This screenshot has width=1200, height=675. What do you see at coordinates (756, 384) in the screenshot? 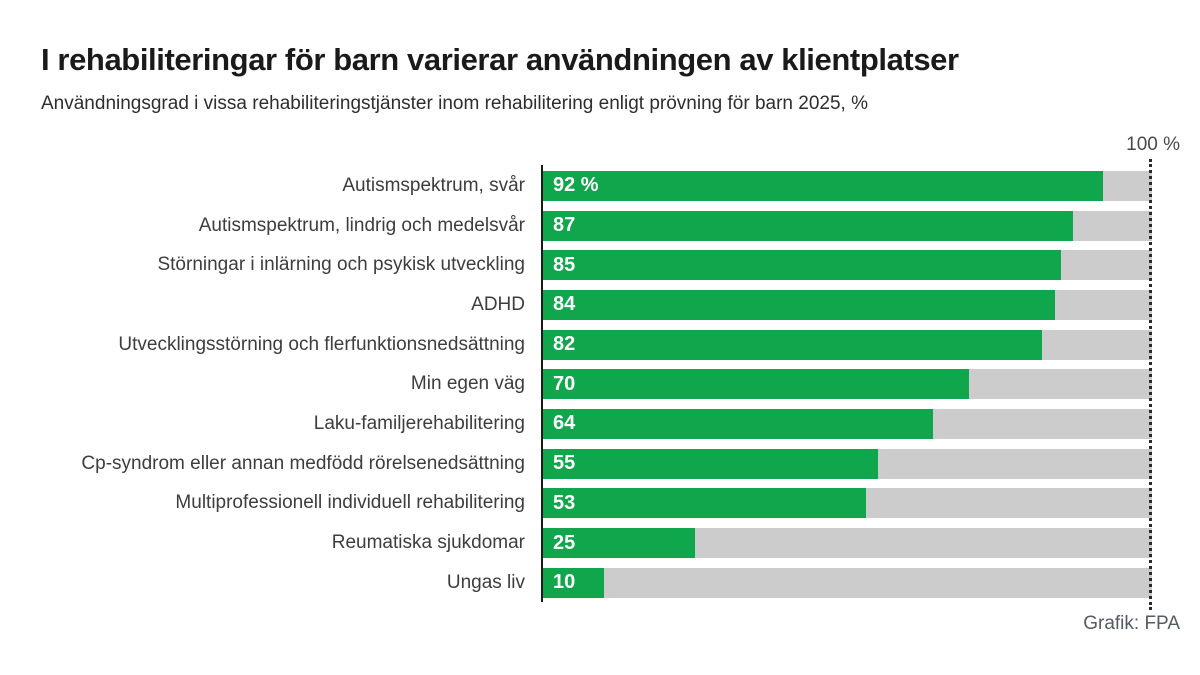
I see `bar-fill: 70` at bounding box center [756, 384].